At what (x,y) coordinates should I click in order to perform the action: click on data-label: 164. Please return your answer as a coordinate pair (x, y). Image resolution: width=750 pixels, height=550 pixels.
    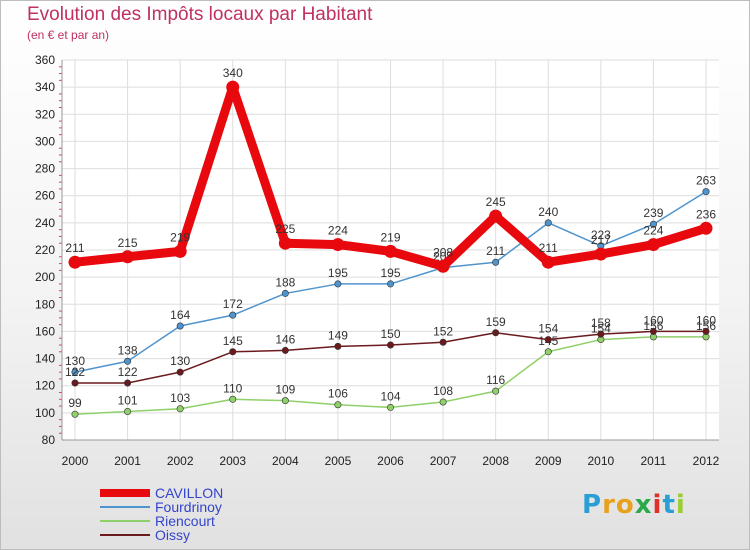
    Looking at the image, I should click on (180, 315).